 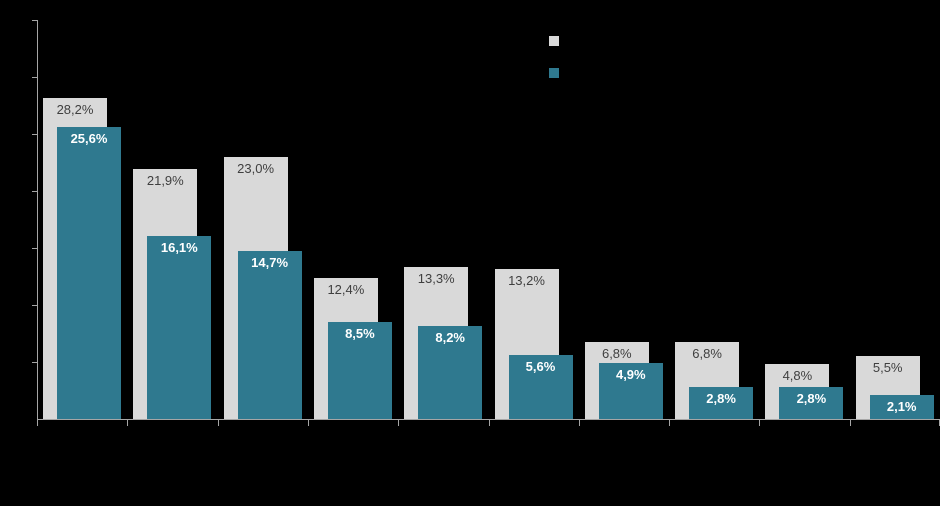 What do you see at coordinates (540, 367) in the screenshot?
I see `teal-bar-label: 5,6%` at bounding box center [540, 367].